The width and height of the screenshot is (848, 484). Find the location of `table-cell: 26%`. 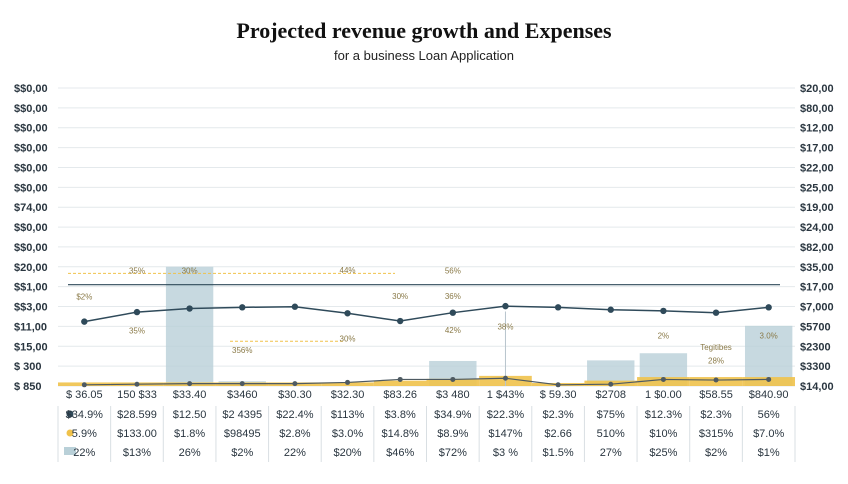

table-cell: 26% is located at coordinates (190, 453).